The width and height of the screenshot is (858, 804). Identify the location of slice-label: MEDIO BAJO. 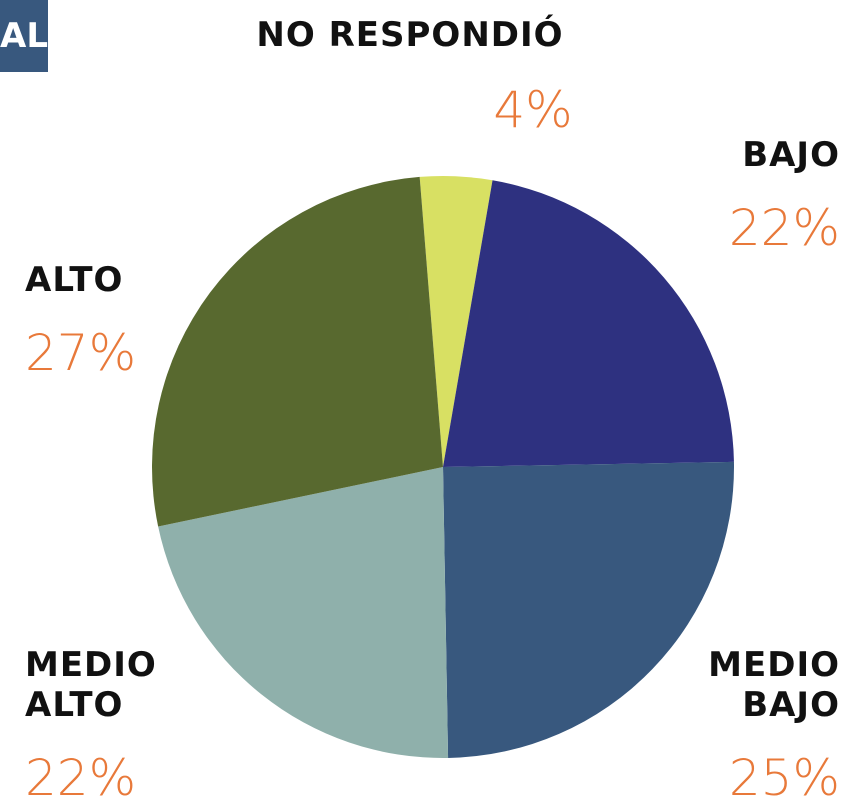
(774, 685).